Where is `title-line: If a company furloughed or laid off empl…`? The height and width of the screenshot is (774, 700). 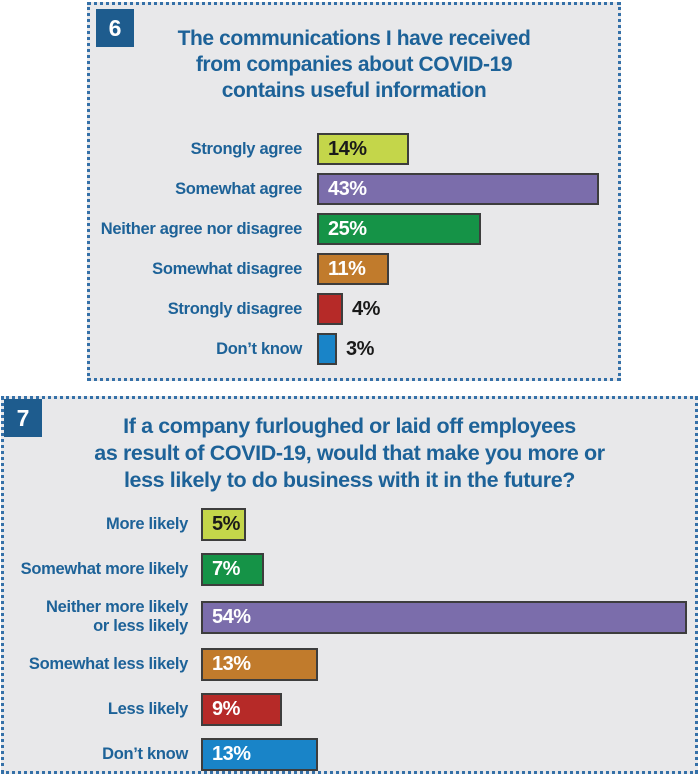 title-line: If a company furloughed or laid off empl… is located at coordinates (349, 426).